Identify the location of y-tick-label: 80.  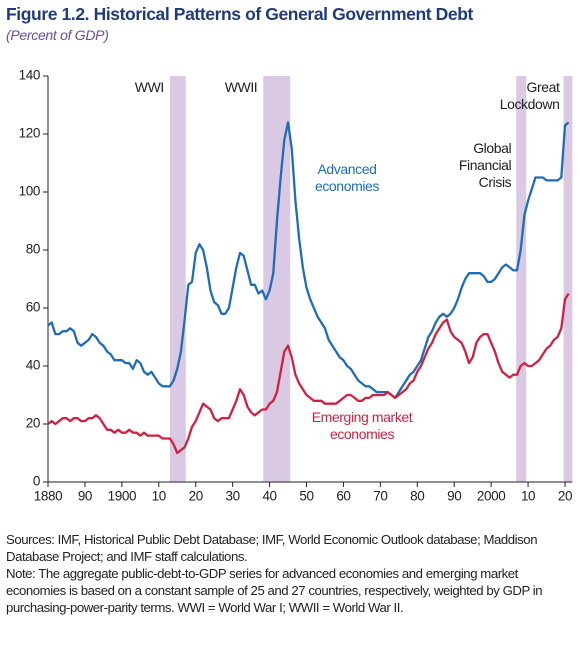
(33, 249).